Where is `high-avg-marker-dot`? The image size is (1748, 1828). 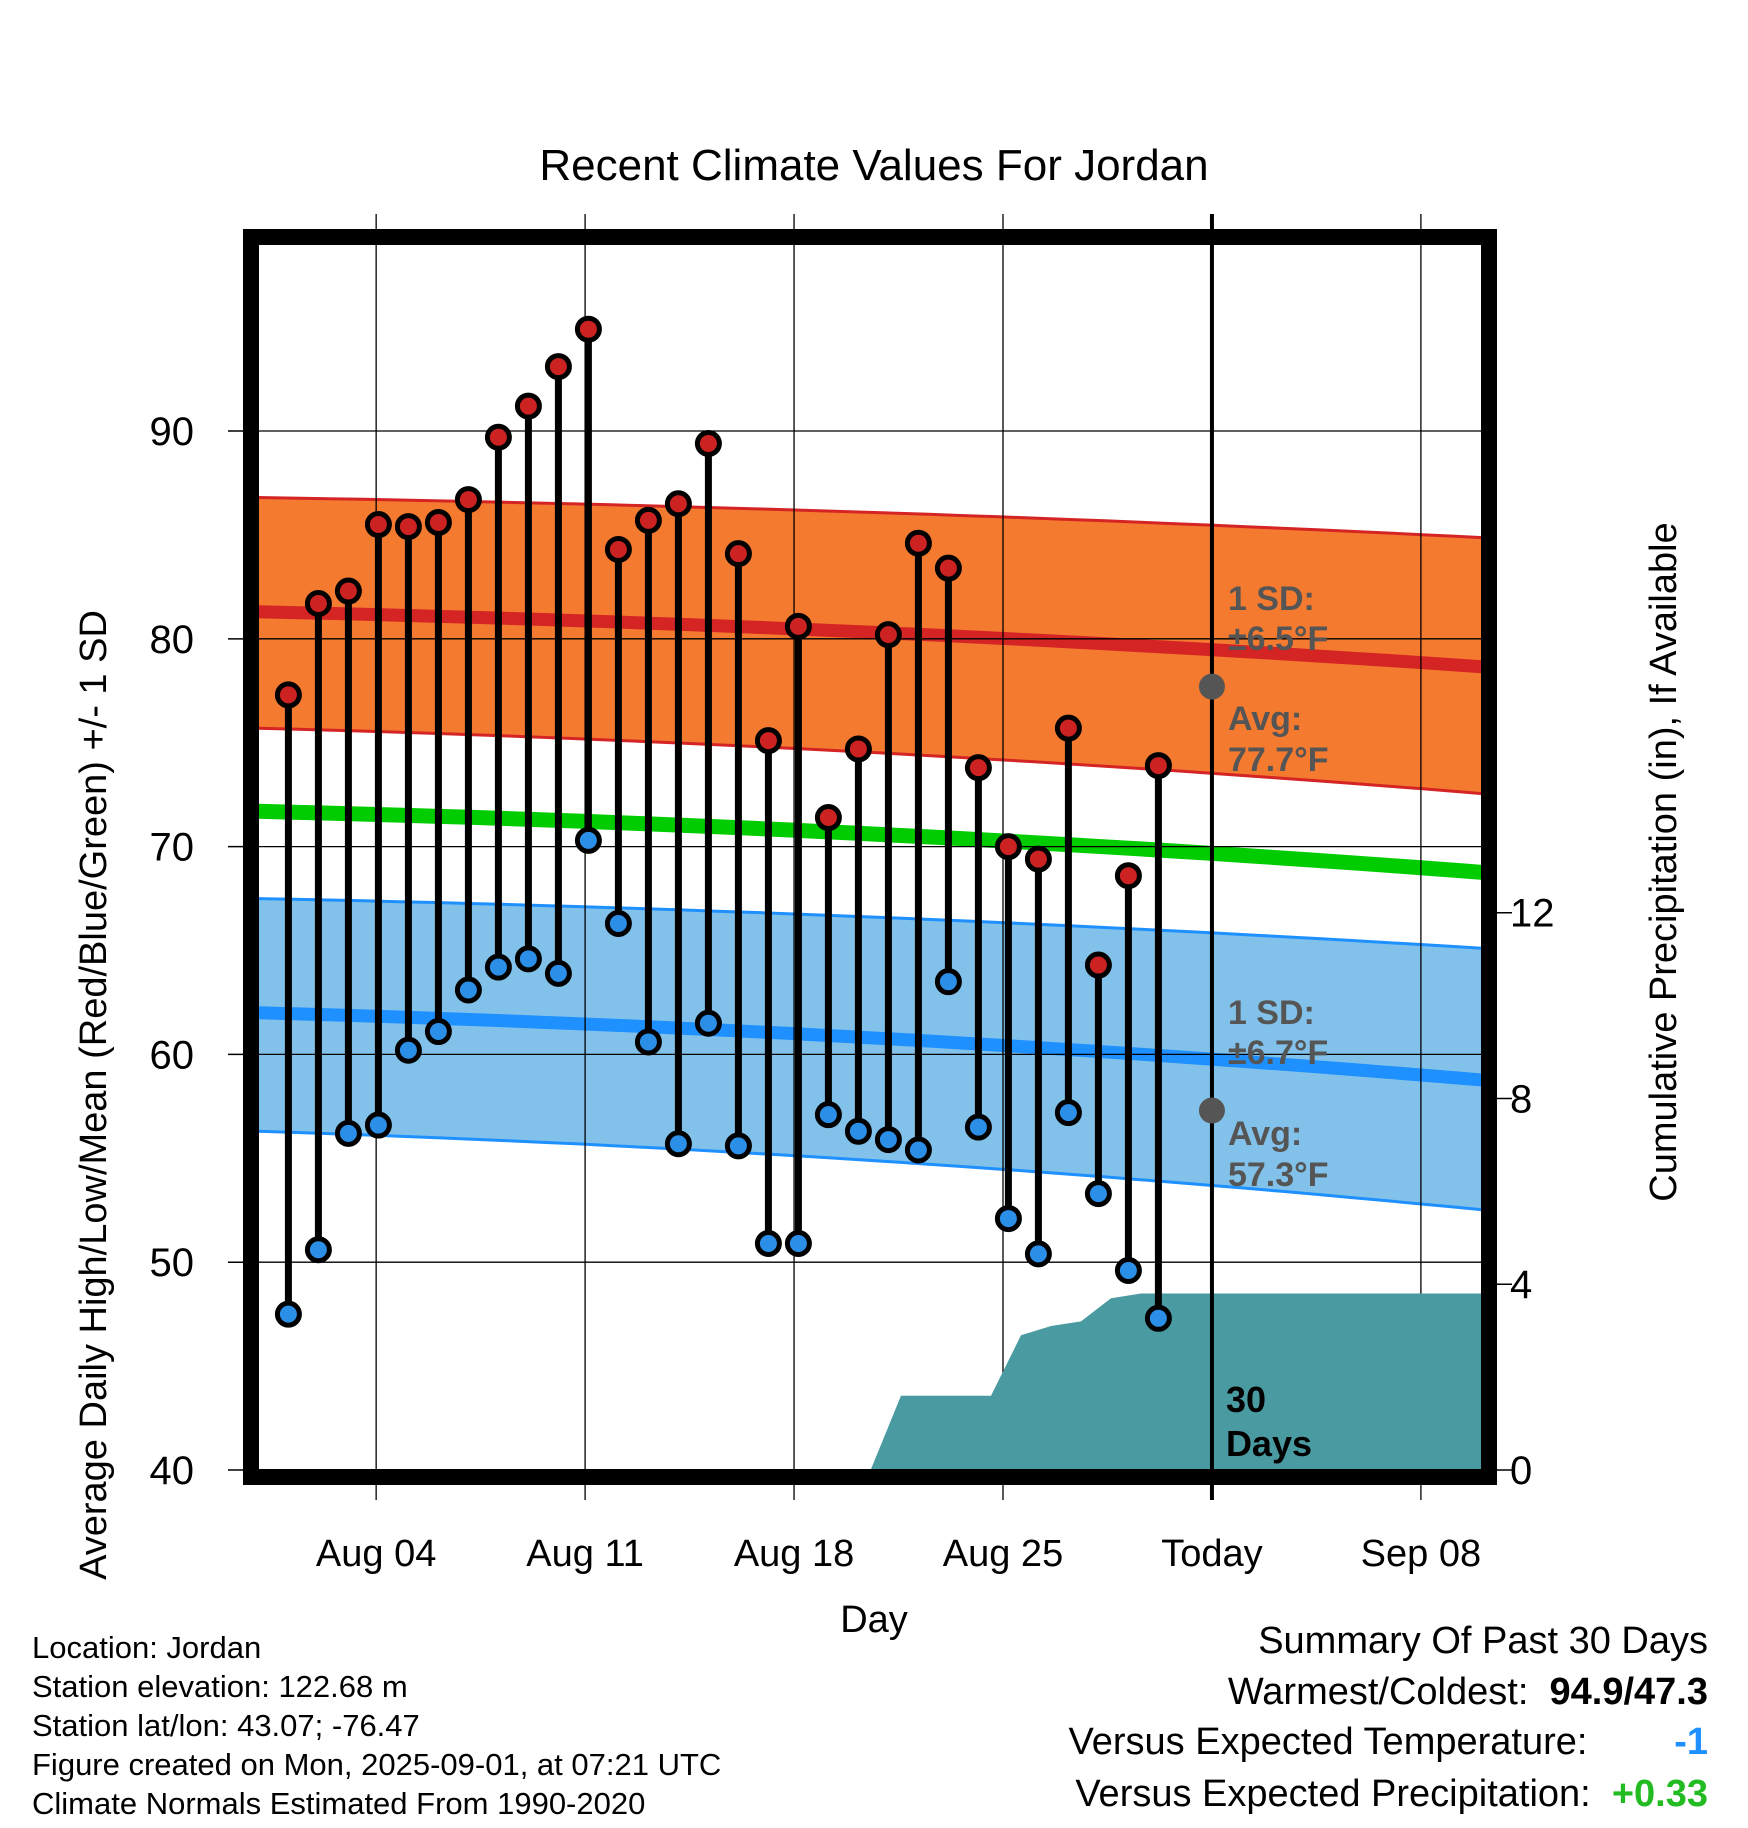
high-avg-marker-dot is located at coordinates (1211, 686).